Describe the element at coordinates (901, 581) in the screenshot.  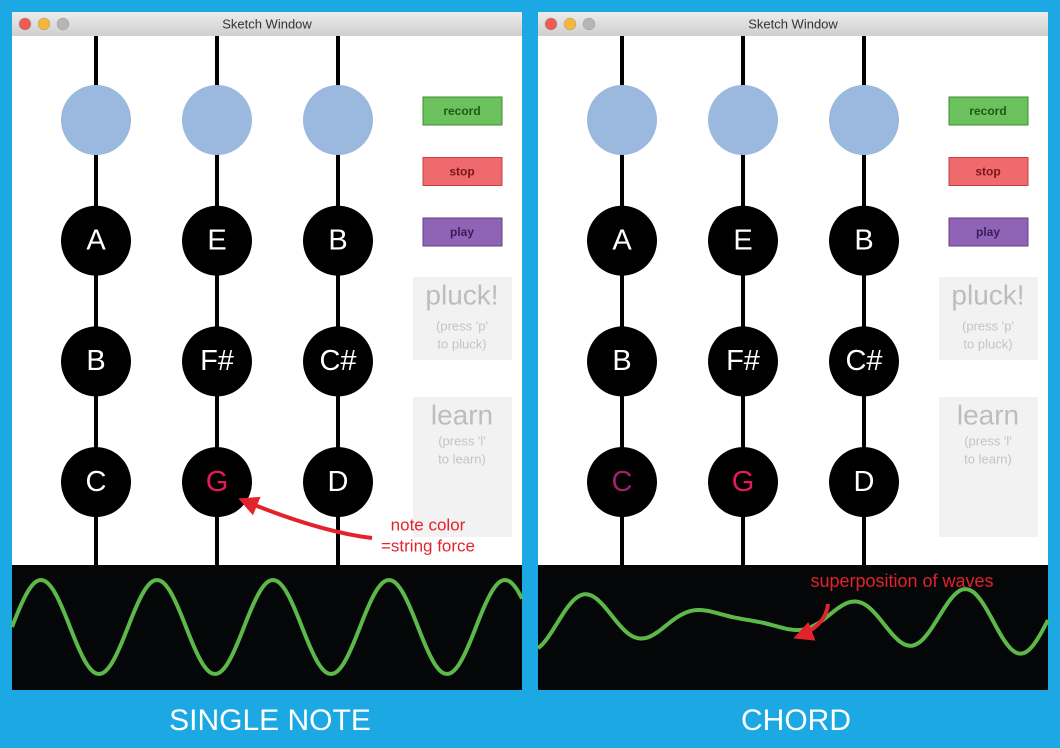
I see `annotation: superposition of waves` at that location.